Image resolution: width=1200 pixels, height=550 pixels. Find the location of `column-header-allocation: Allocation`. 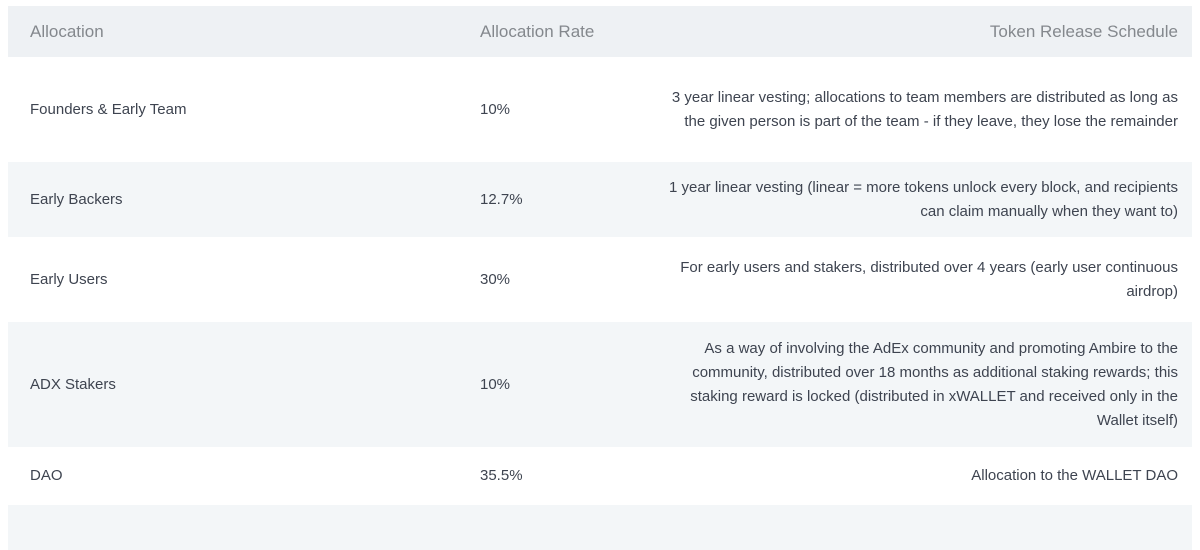

column-header-allocation: Allocation is located at coordinates (67, 31).